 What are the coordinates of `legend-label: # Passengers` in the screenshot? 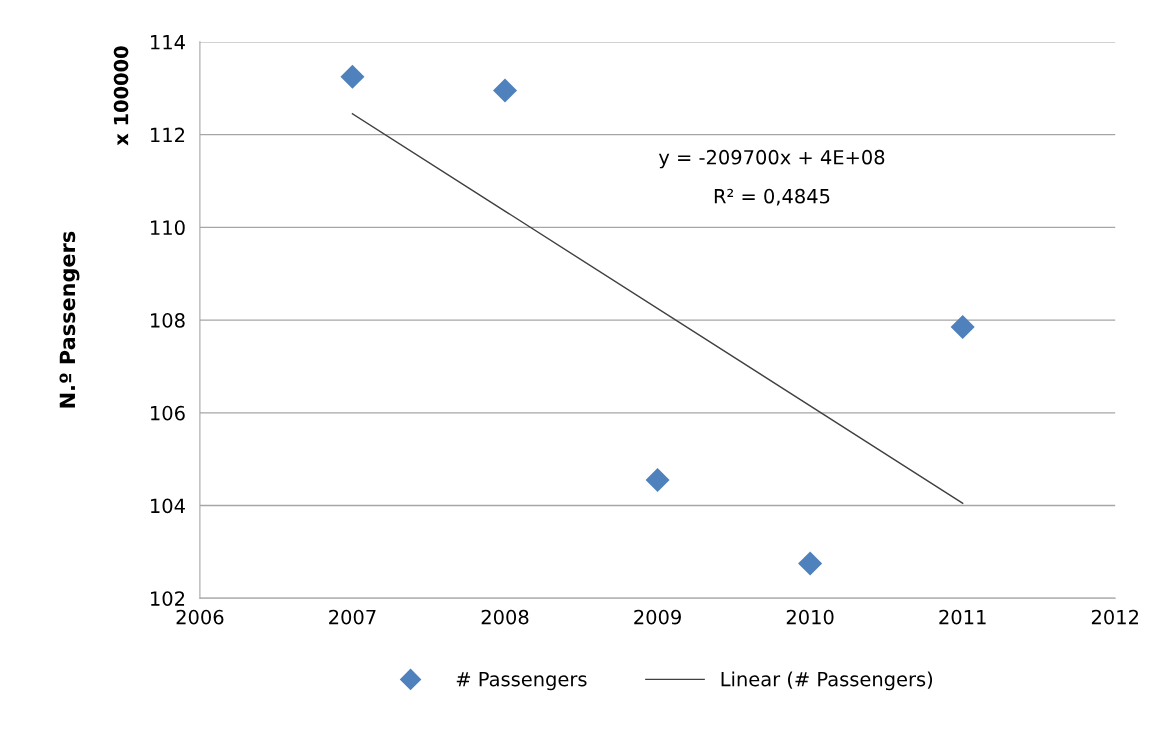 It's located at (521, 681).